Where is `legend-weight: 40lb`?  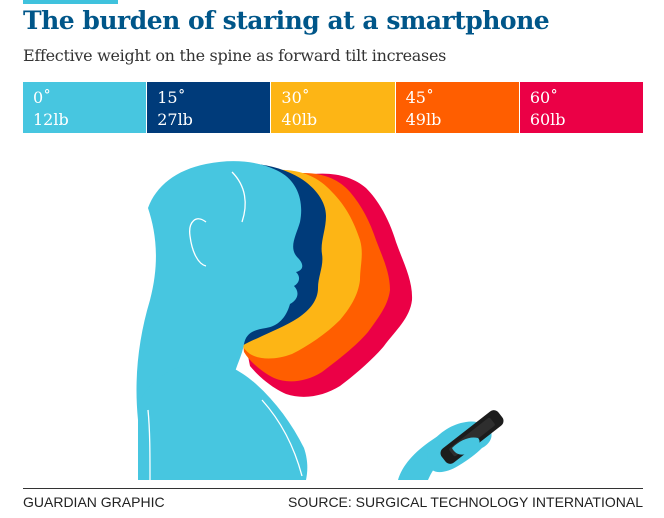 legend-weight: 40lb is located at coordinates (299, 119).